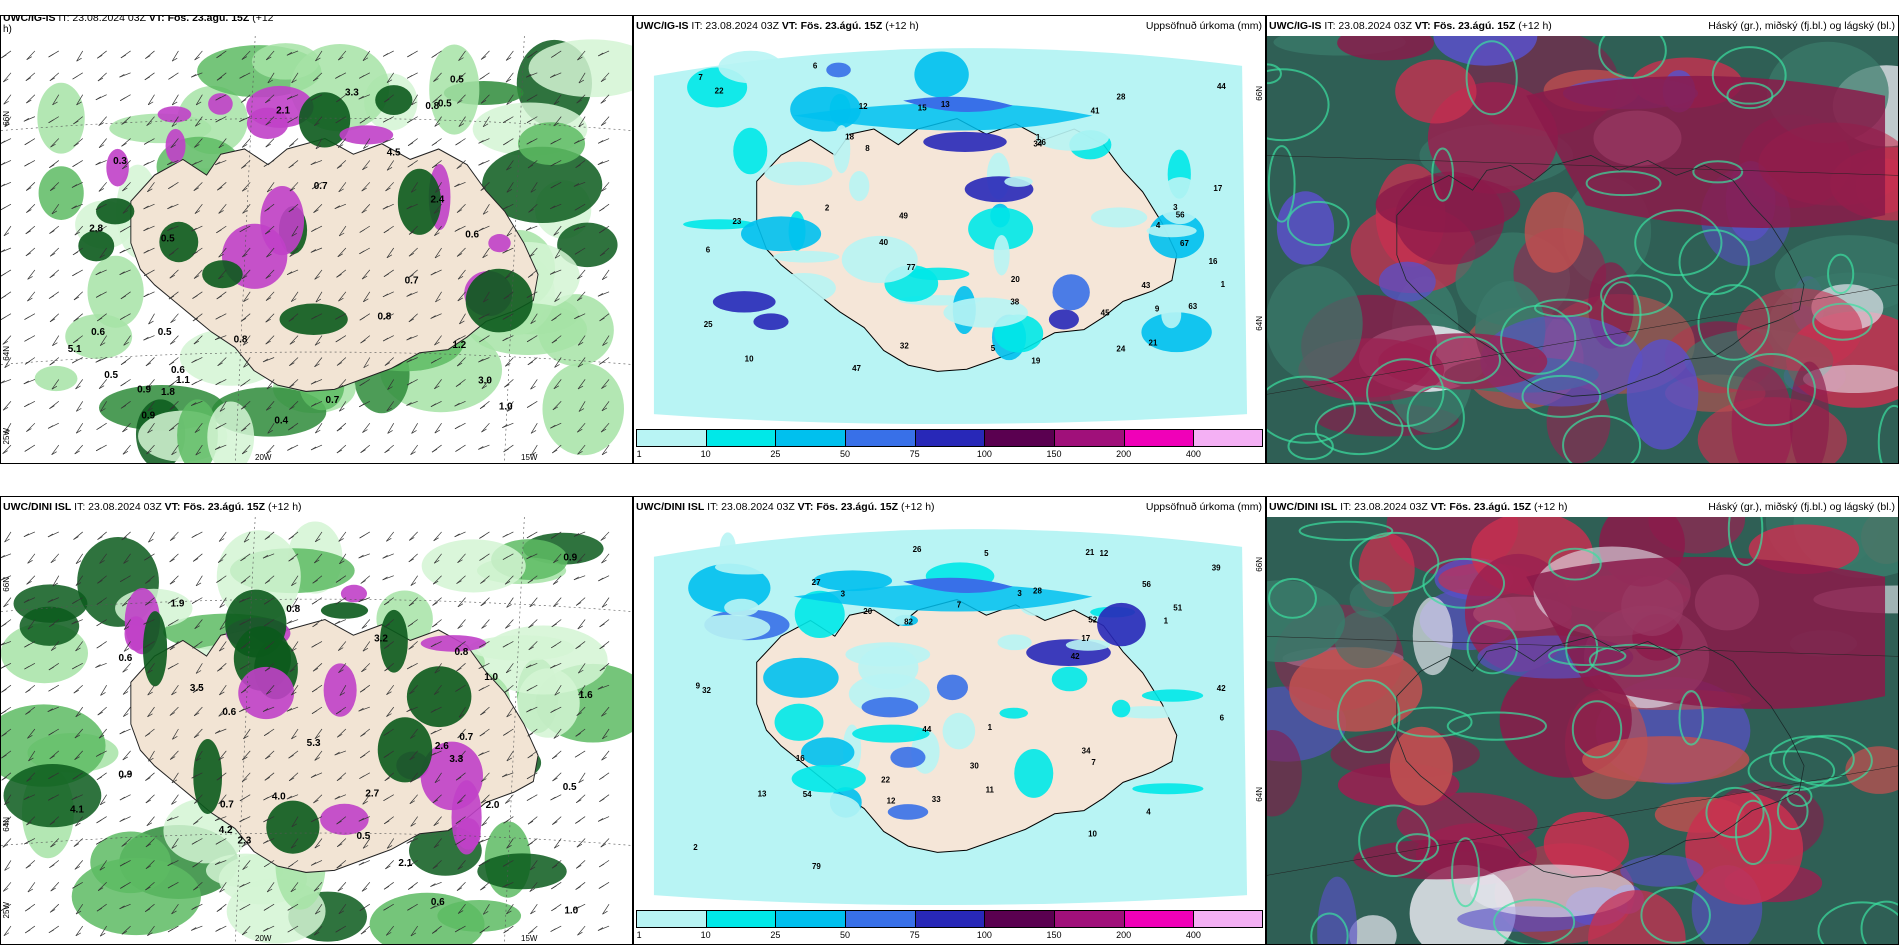 The width and height of the screenshot is (1900, 950). Describe the element at coordinates (1259, 794) in the screenshot. I see `lat-label: 64N` at that location.